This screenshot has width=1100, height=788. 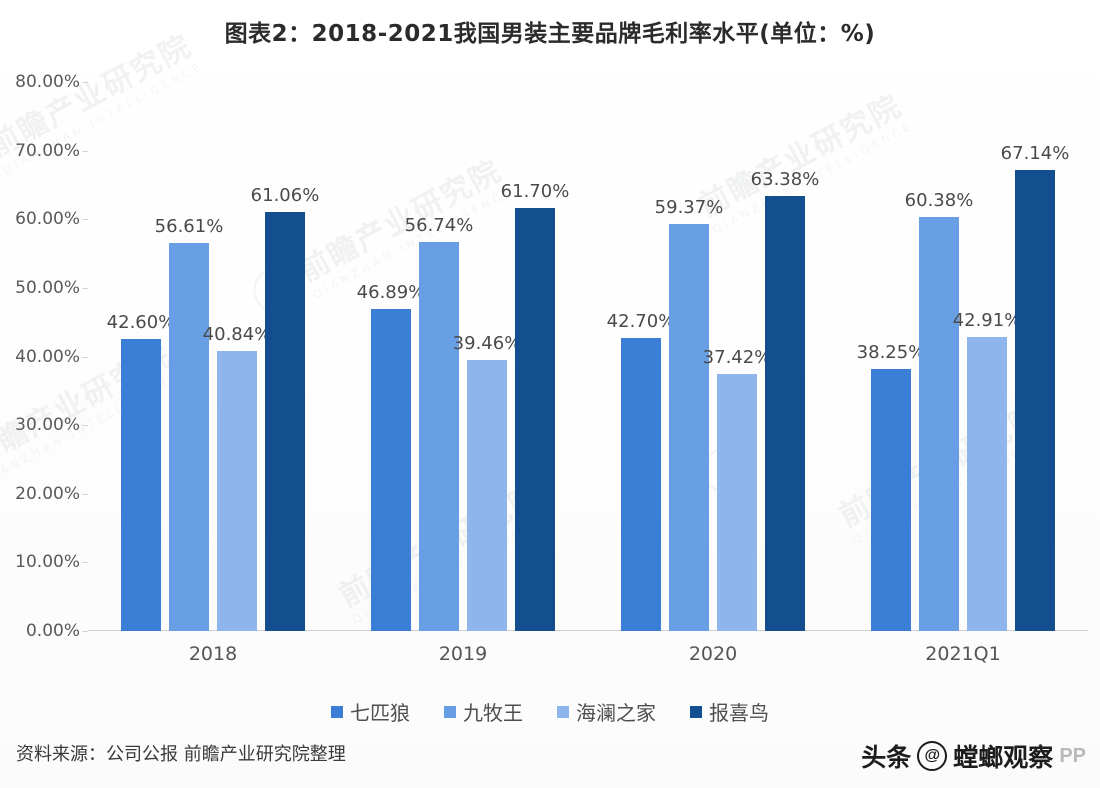 What do you see at coordinates (939, 200) in the screenshot?
I see `bar-value-label: 60.38%` at bounding box center [939, 200].